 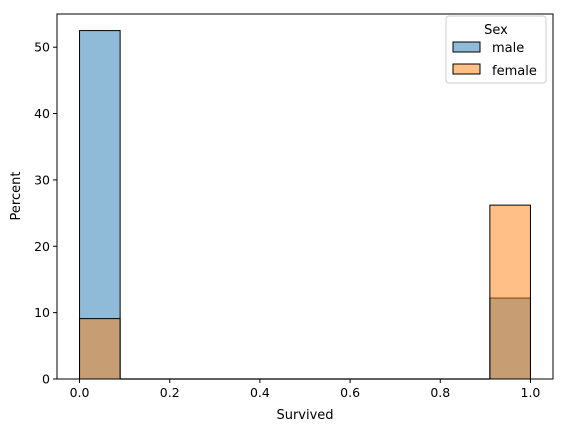 What do you see at coordinates (350, 392) in the screenshot?
I see `x-tick-label: 0.6` at bounding box center [350, 392].